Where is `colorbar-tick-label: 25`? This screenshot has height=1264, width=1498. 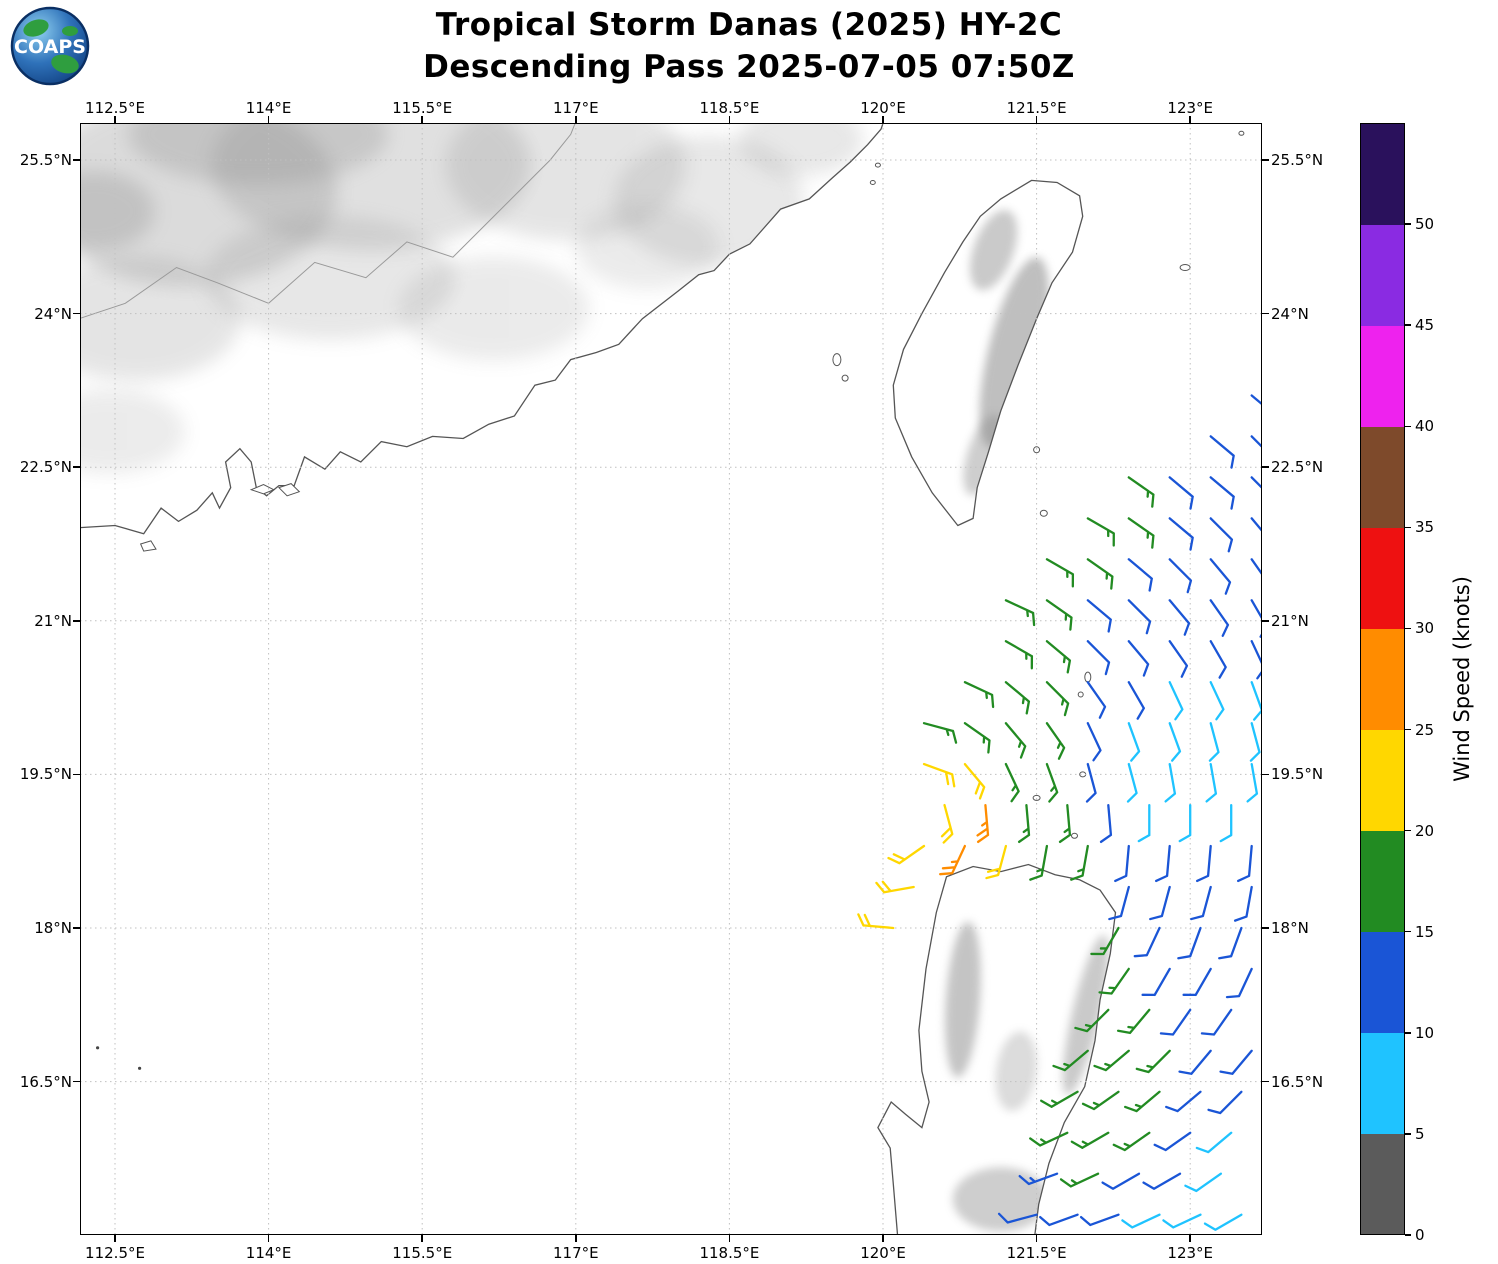
colorbar-tick-label: 25 is located at coordinates (1425, 729).